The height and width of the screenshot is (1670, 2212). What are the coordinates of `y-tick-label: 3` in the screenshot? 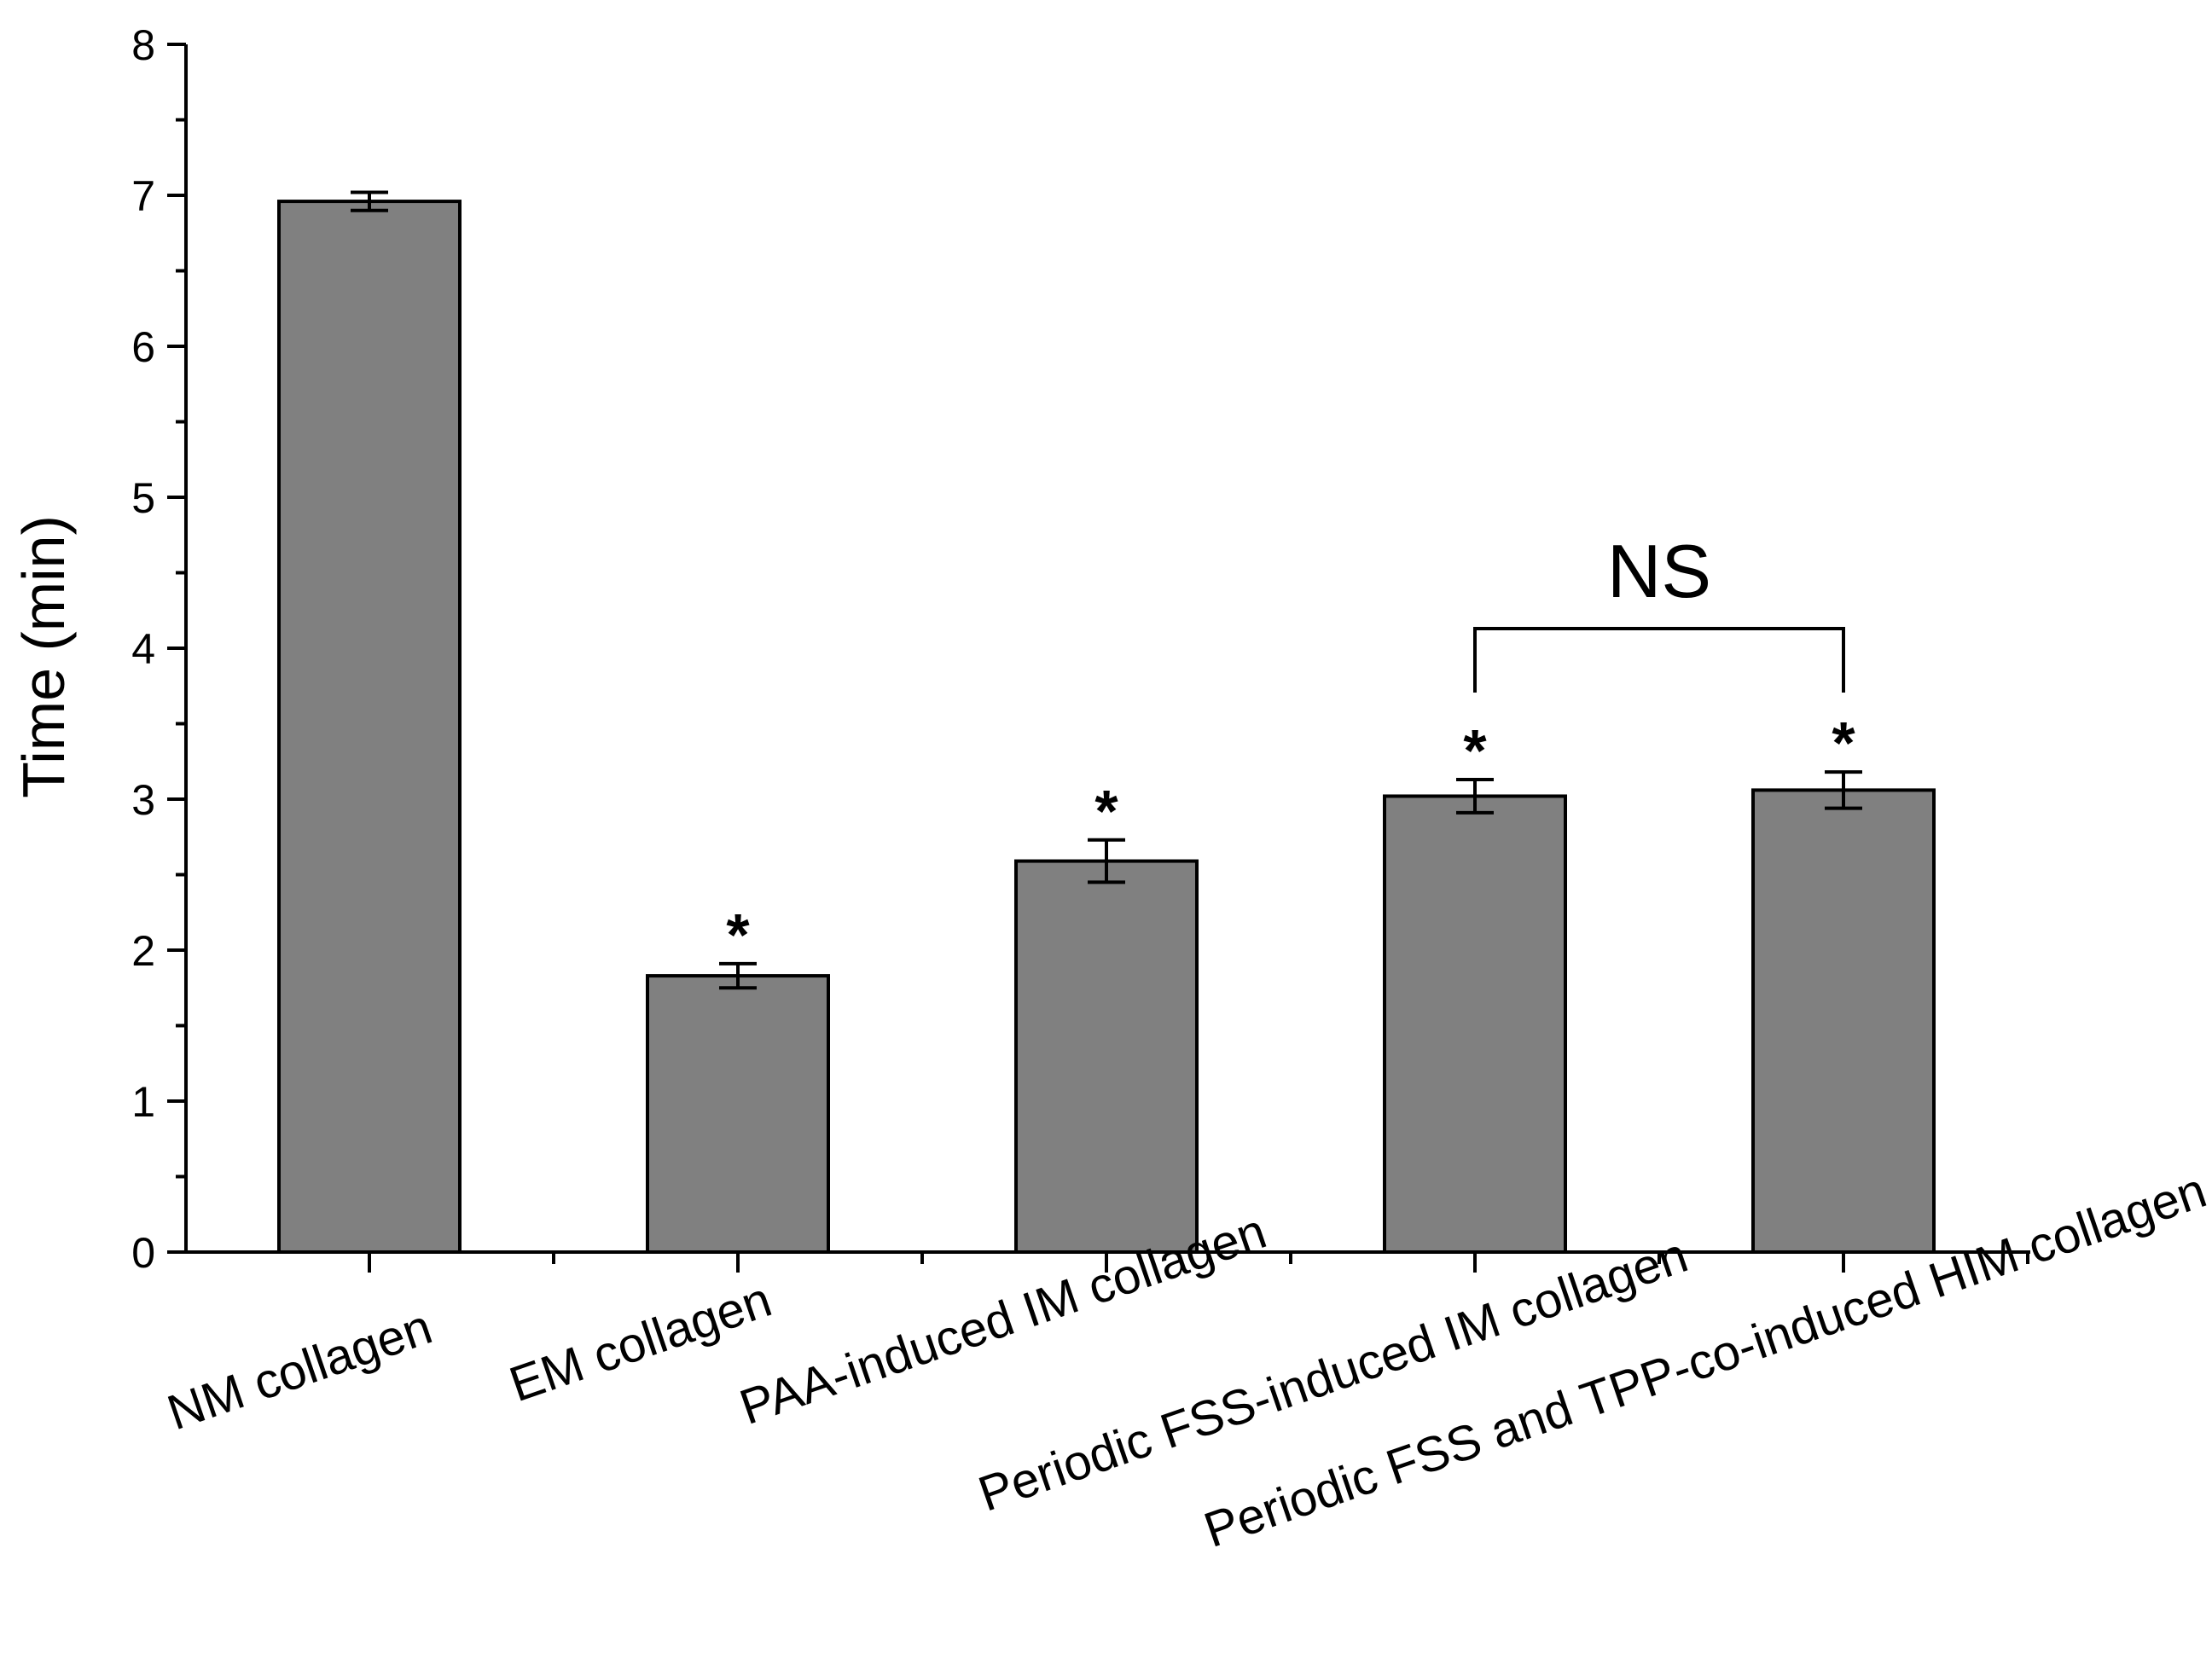 It's located at (143, 800).